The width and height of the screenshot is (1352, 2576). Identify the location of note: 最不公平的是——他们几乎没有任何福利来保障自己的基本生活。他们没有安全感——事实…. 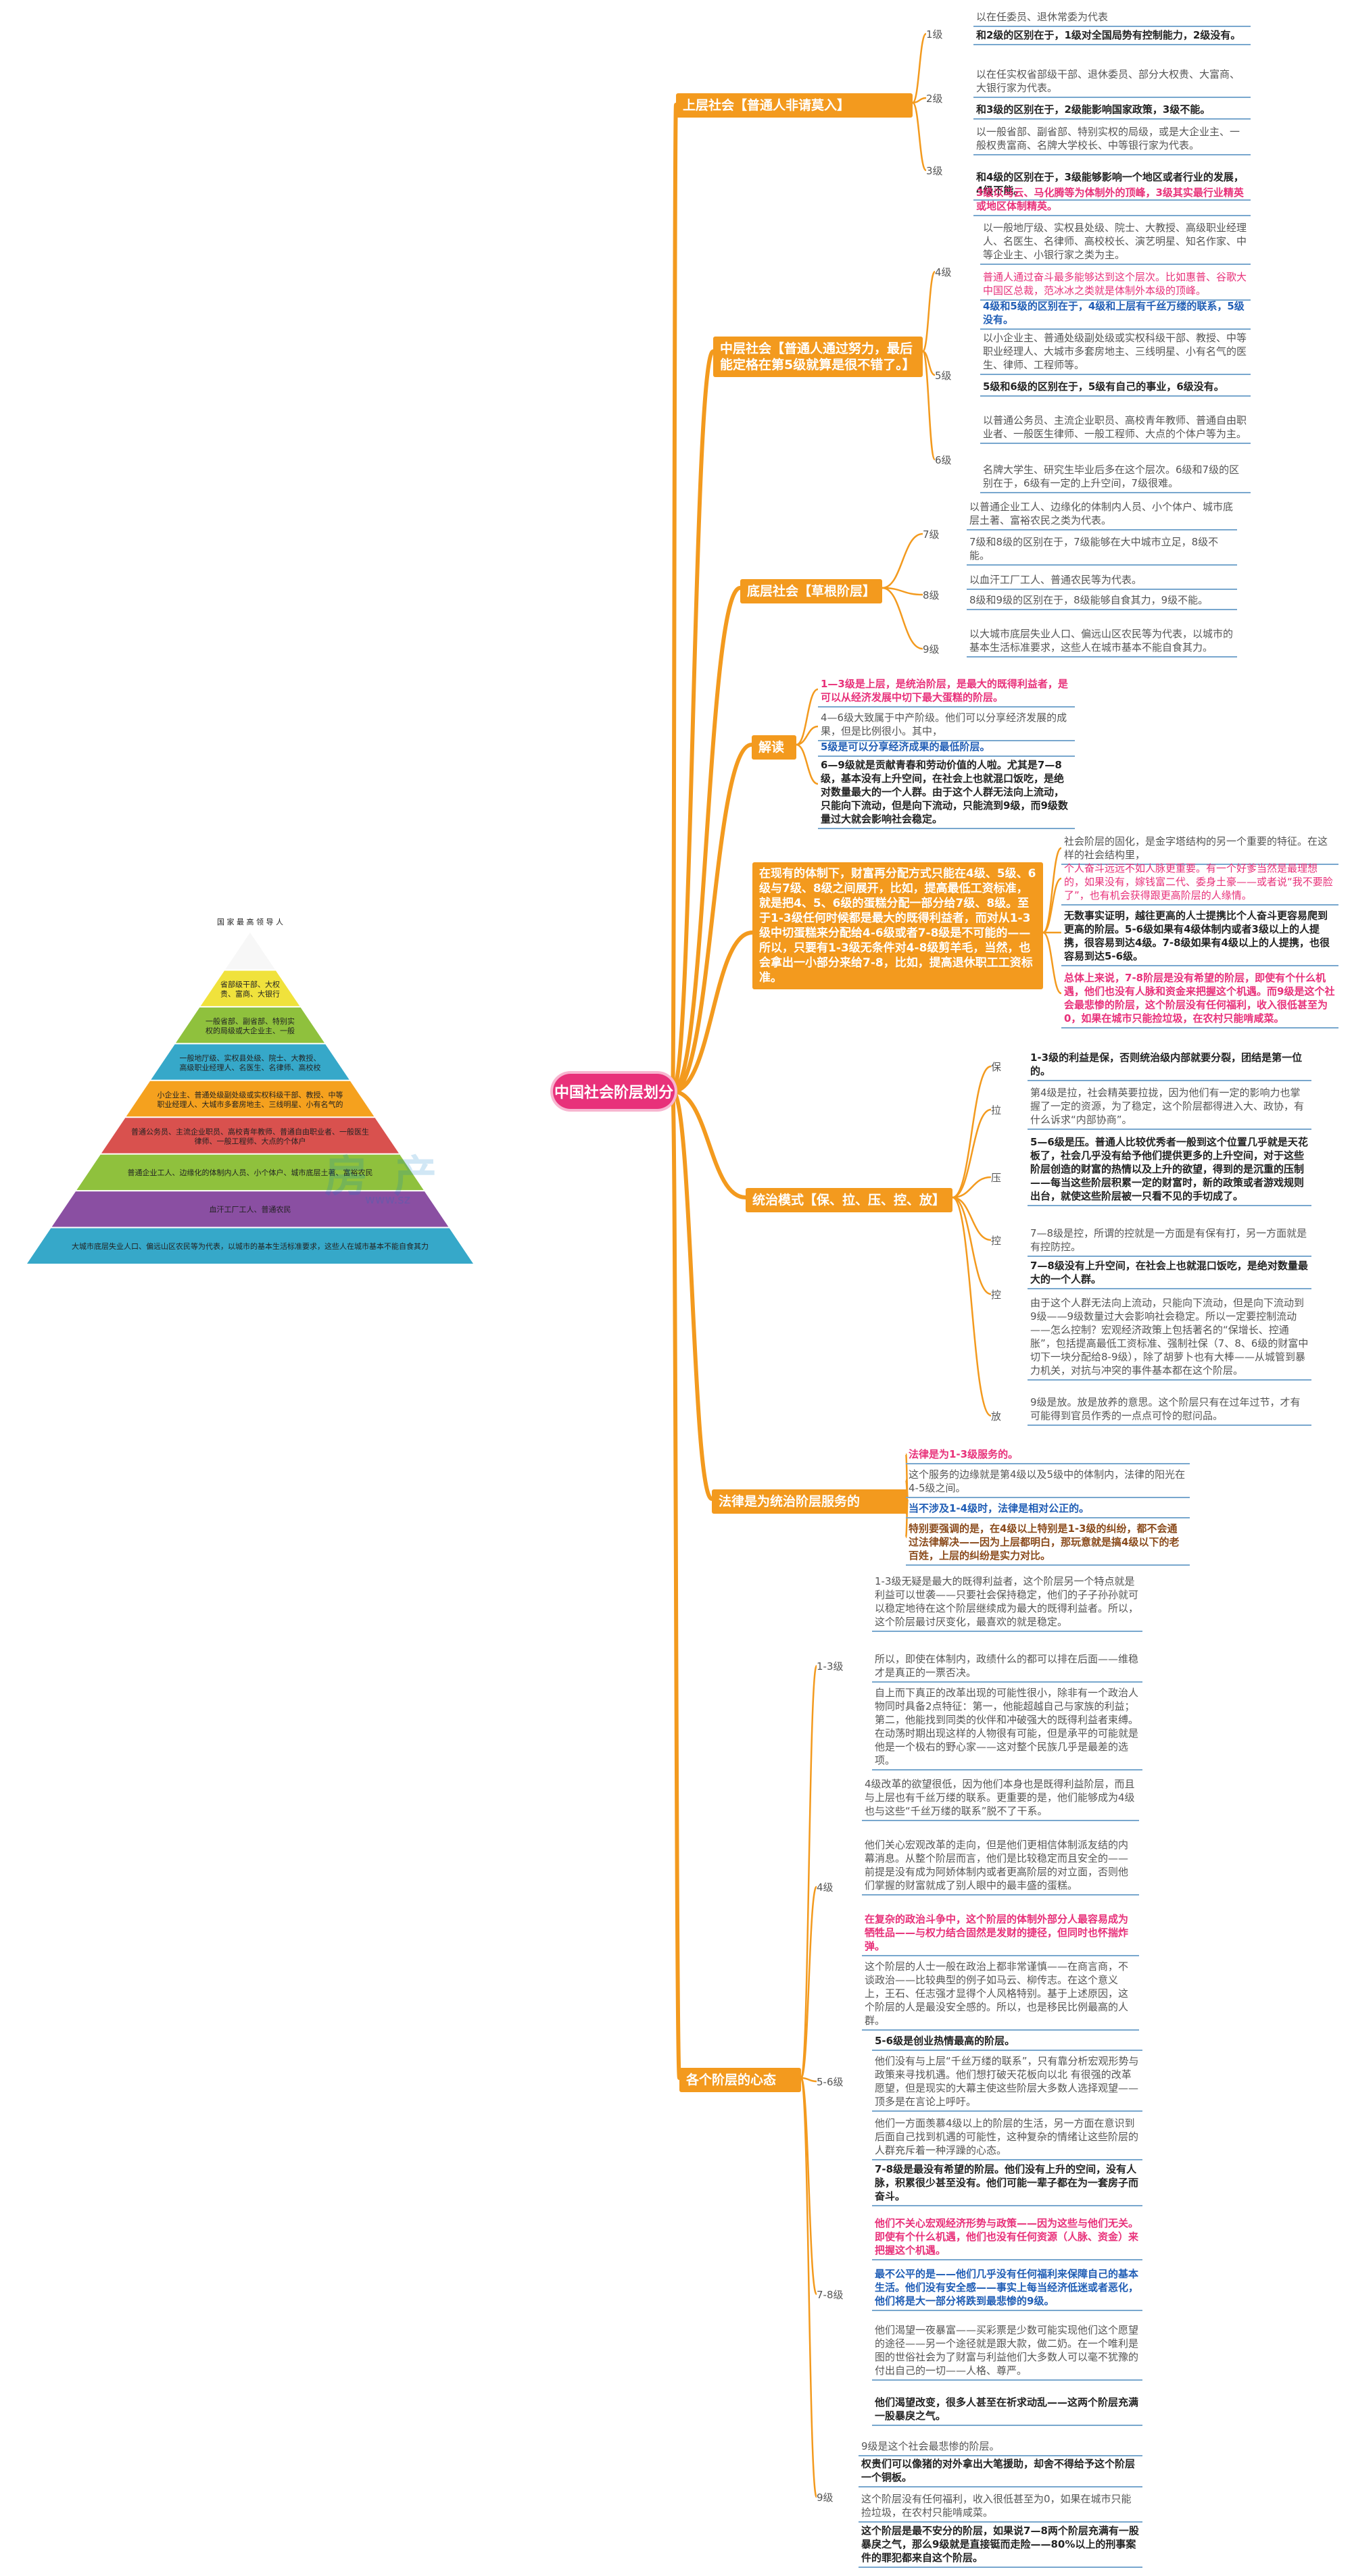
(1007, 2289).